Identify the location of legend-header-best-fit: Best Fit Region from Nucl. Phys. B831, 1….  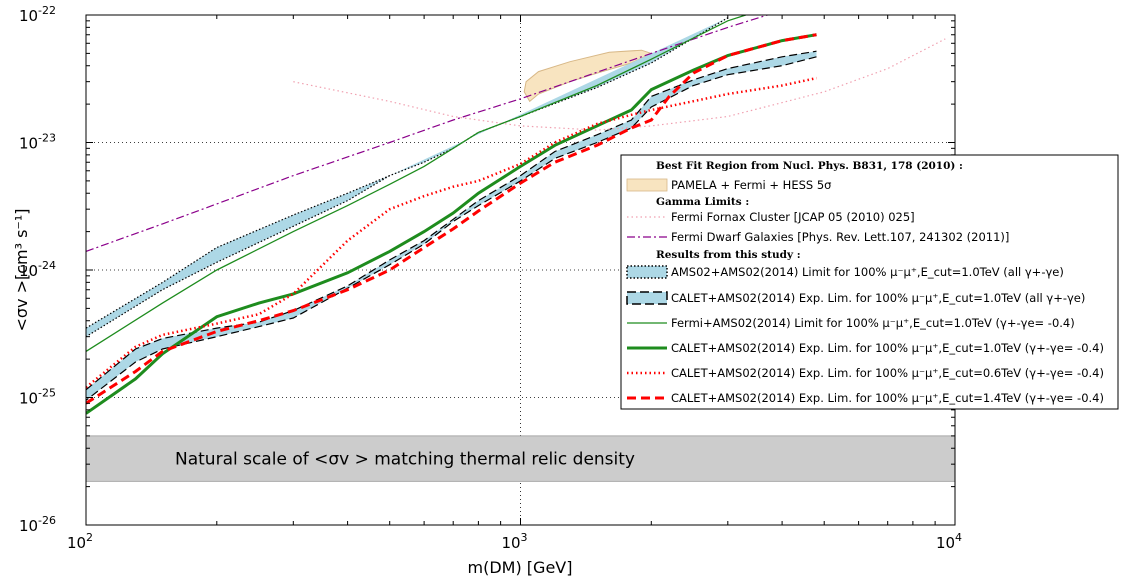
(809, 166).